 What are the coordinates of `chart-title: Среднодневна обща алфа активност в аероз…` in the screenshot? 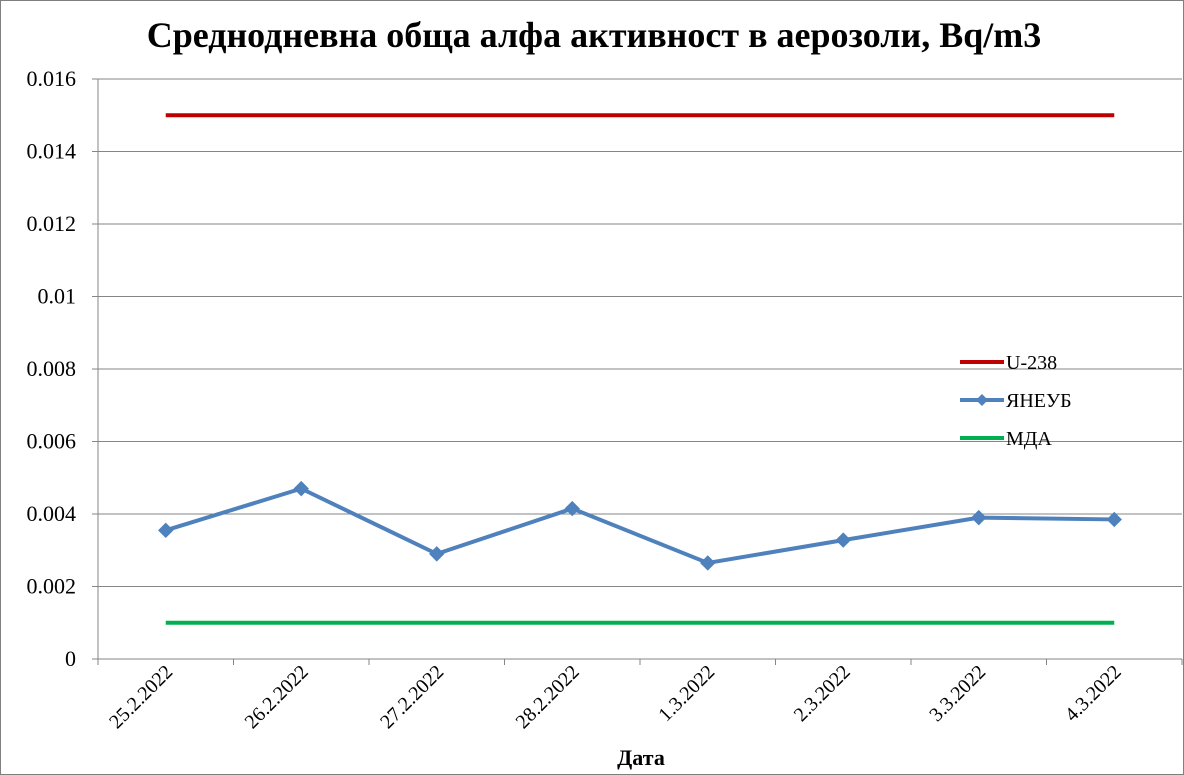 It's located at (594, 35).